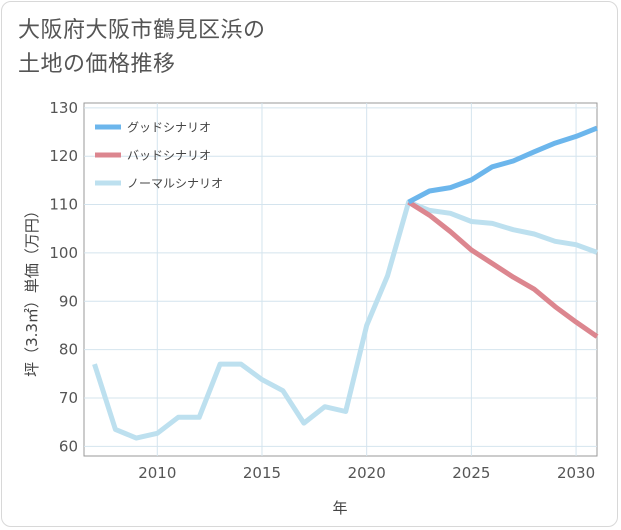 This screenshot has width=621, height=530. I want to click on legend-label-1: バッドシナリオ, so click(169, 156).